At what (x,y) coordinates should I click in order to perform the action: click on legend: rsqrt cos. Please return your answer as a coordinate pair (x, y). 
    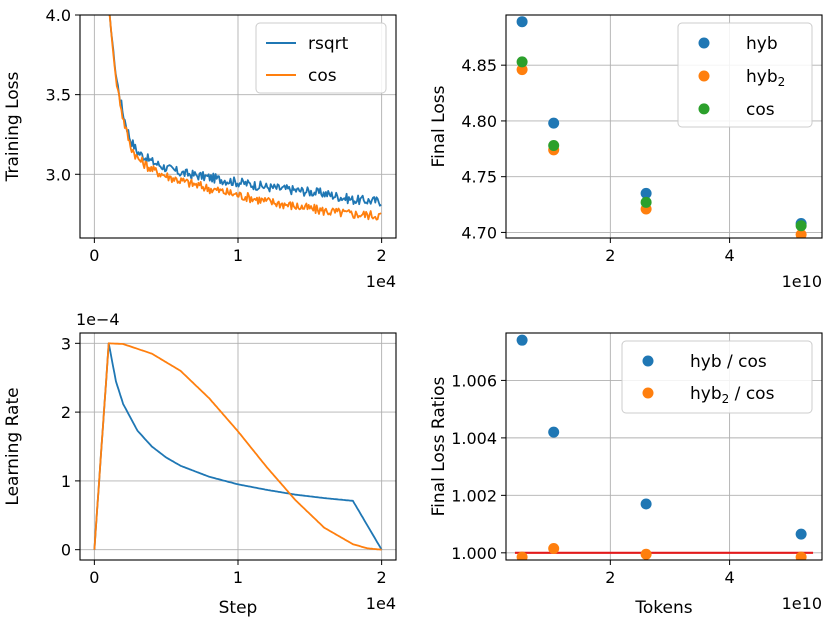
    Looking at the image, I should click on (321, 58).